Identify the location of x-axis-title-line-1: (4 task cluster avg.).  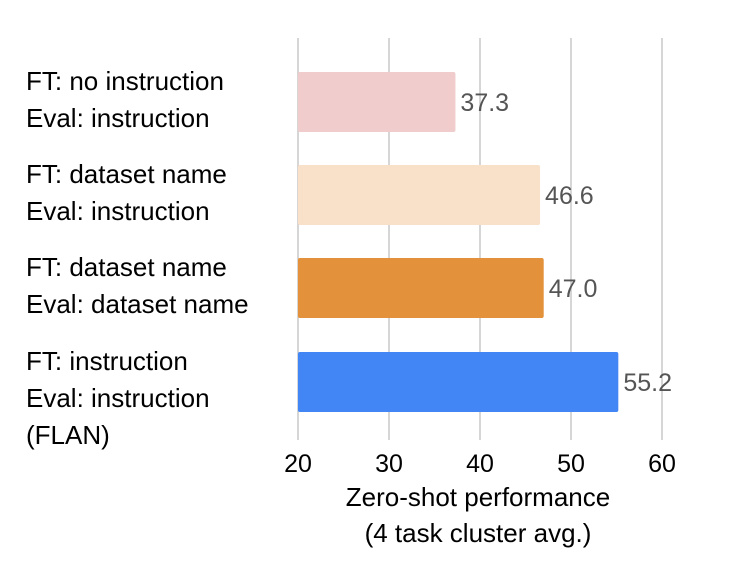
(478, 533).